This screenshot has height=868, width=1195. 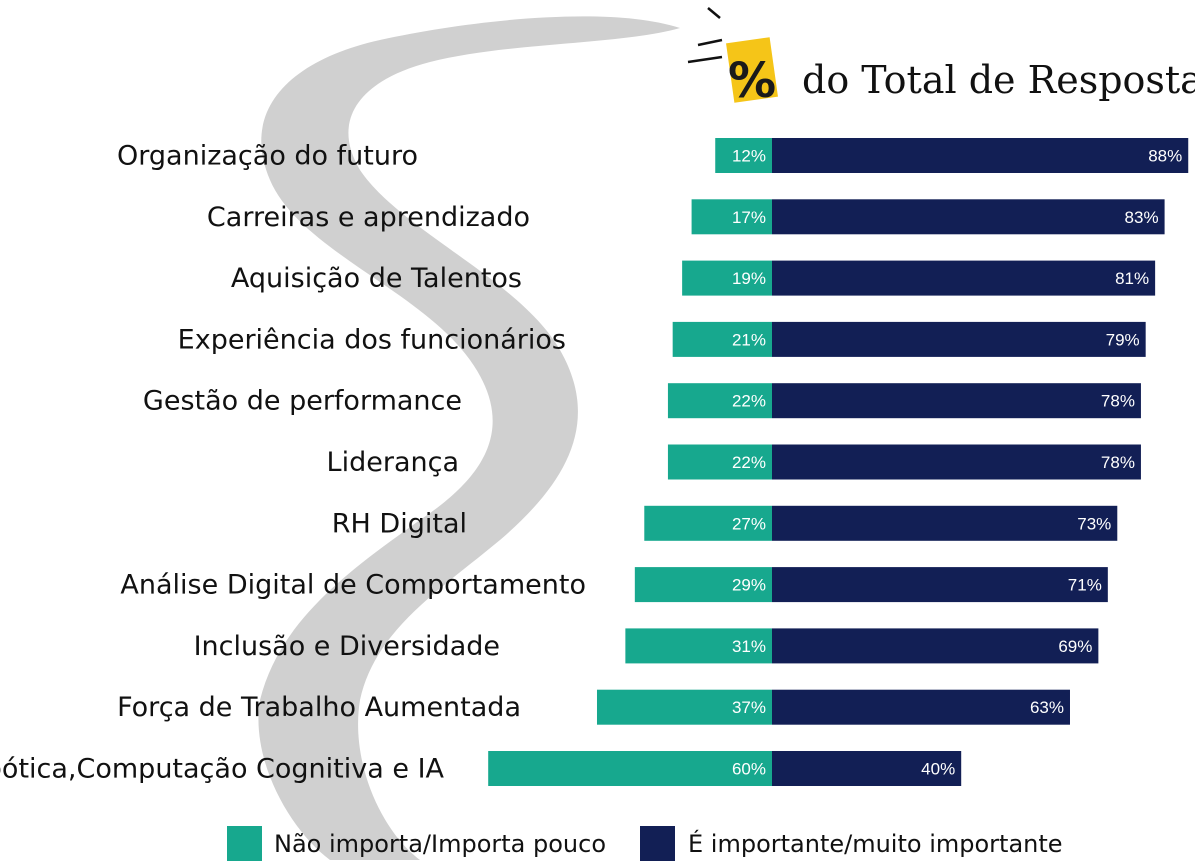 I want to click on value-label-low: 21%, so click(x=749, y=339).